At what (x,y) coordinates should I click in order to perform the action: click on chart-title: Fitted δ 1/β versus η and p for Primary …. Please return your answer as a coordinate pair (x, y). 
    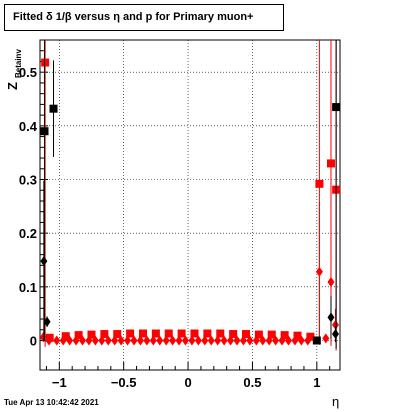
    Looking at the image, I should click on (133, 17).